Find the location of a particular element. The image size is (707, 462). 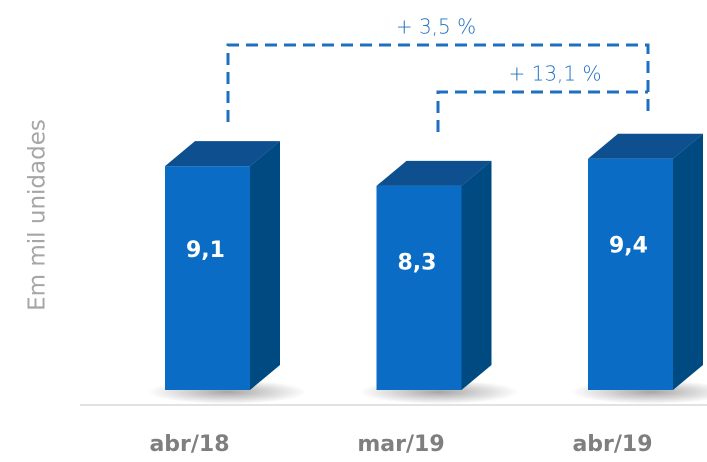

value-label: 9,4 is located at coordinates (628, 246).